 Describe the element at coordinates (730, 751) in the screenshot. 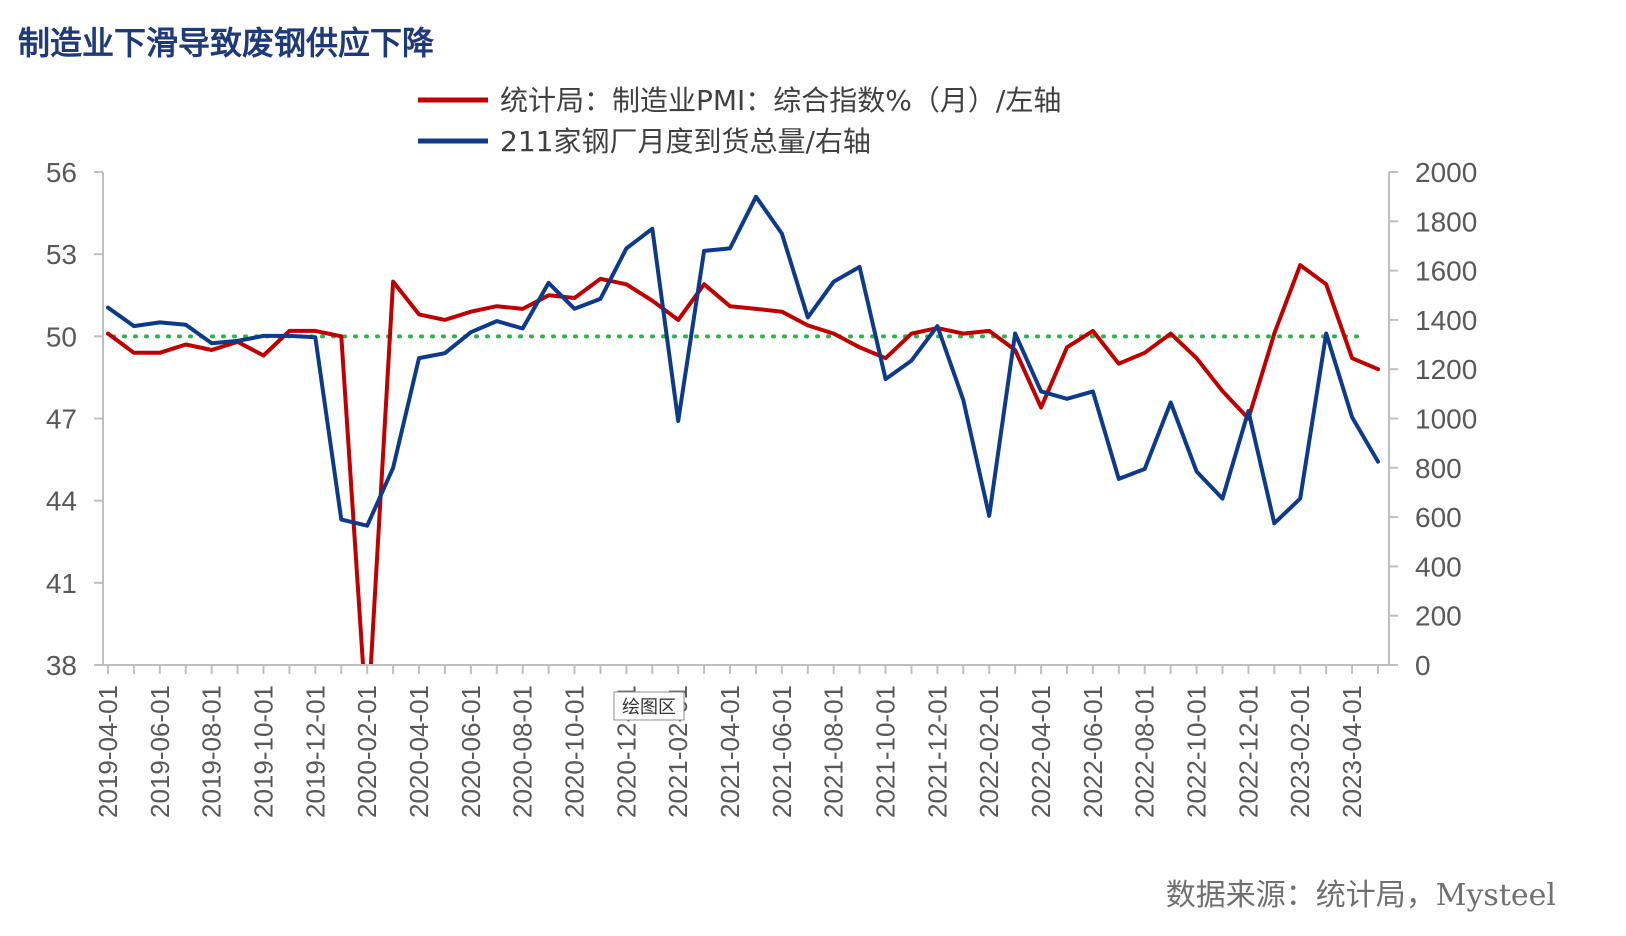

I see `x-tick-label: 2021-04-01` at that location.